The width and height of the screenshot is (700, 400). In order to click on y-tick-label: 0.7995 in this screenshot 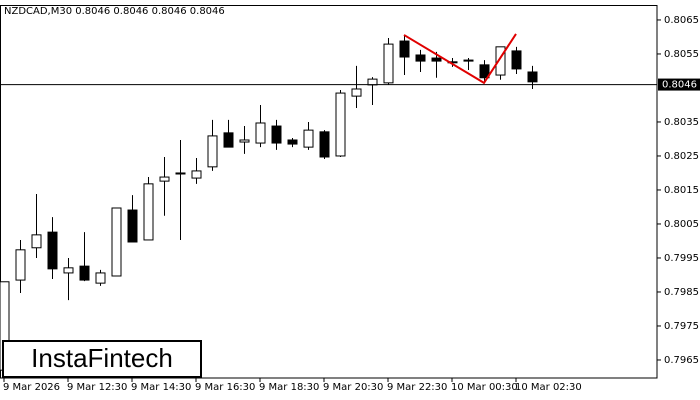, I will do `click(681, 258)`.